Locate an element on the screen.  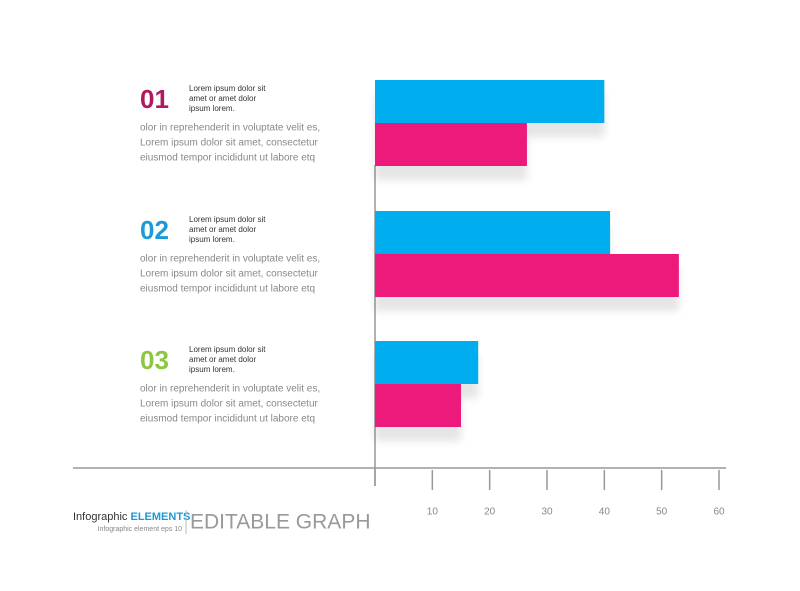
item-number: 02 is located at coordinates (154, 230).